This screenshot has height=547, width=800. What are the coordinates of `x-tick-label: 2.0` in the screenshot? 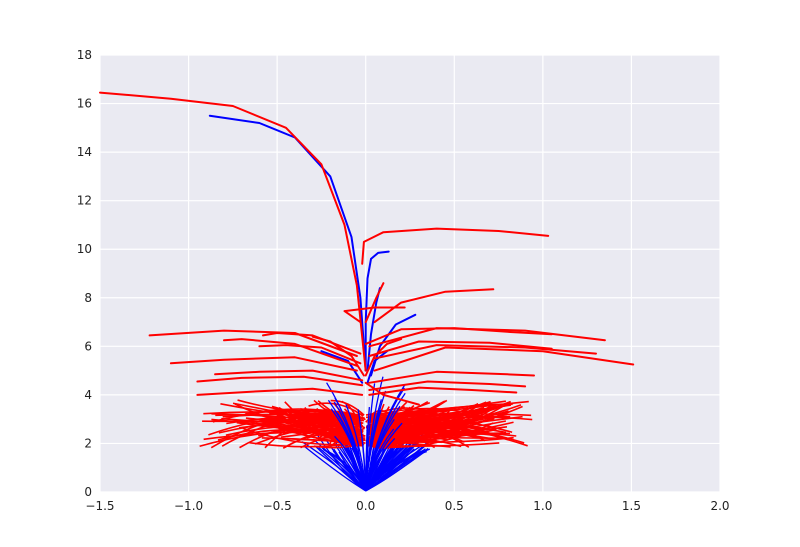 It's located at (719, 506).